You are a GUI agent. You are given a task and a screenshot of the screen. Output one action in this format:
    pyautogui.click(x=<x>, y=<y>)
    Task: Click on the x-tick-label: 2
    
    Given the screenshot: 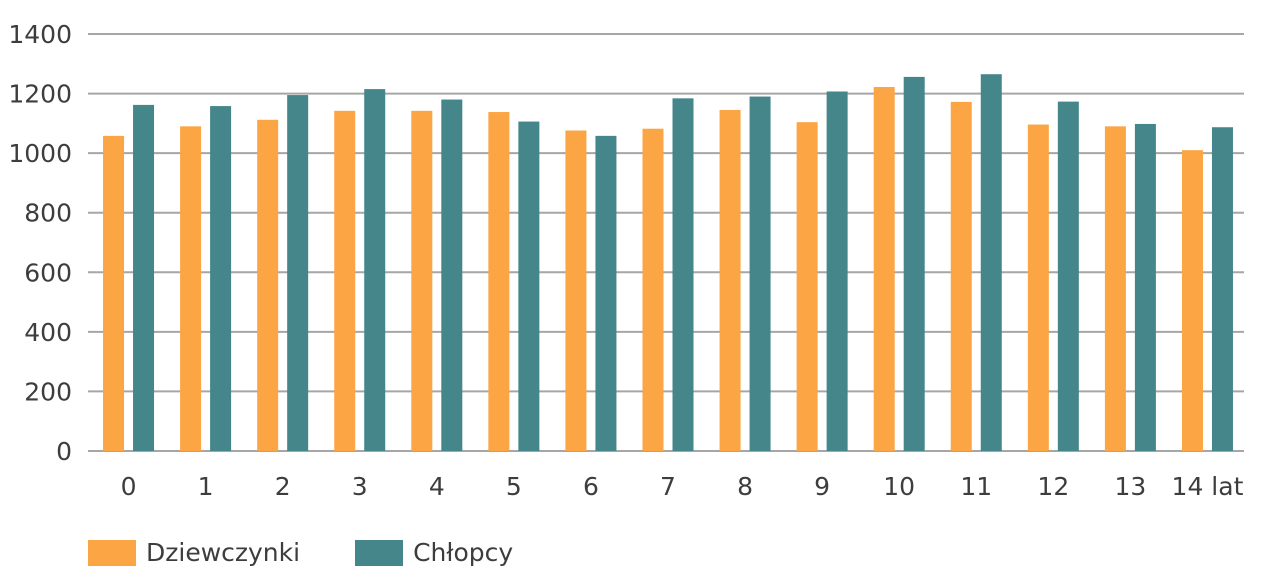 What is the action you would take?
    pyautogui.click(x=283, y=486)
    